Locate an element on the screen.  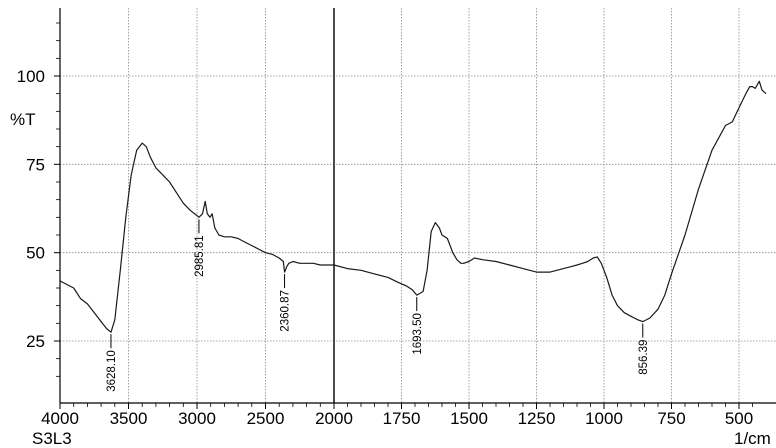
x-tick-label: 3500 is located at coordinates (129, 418).